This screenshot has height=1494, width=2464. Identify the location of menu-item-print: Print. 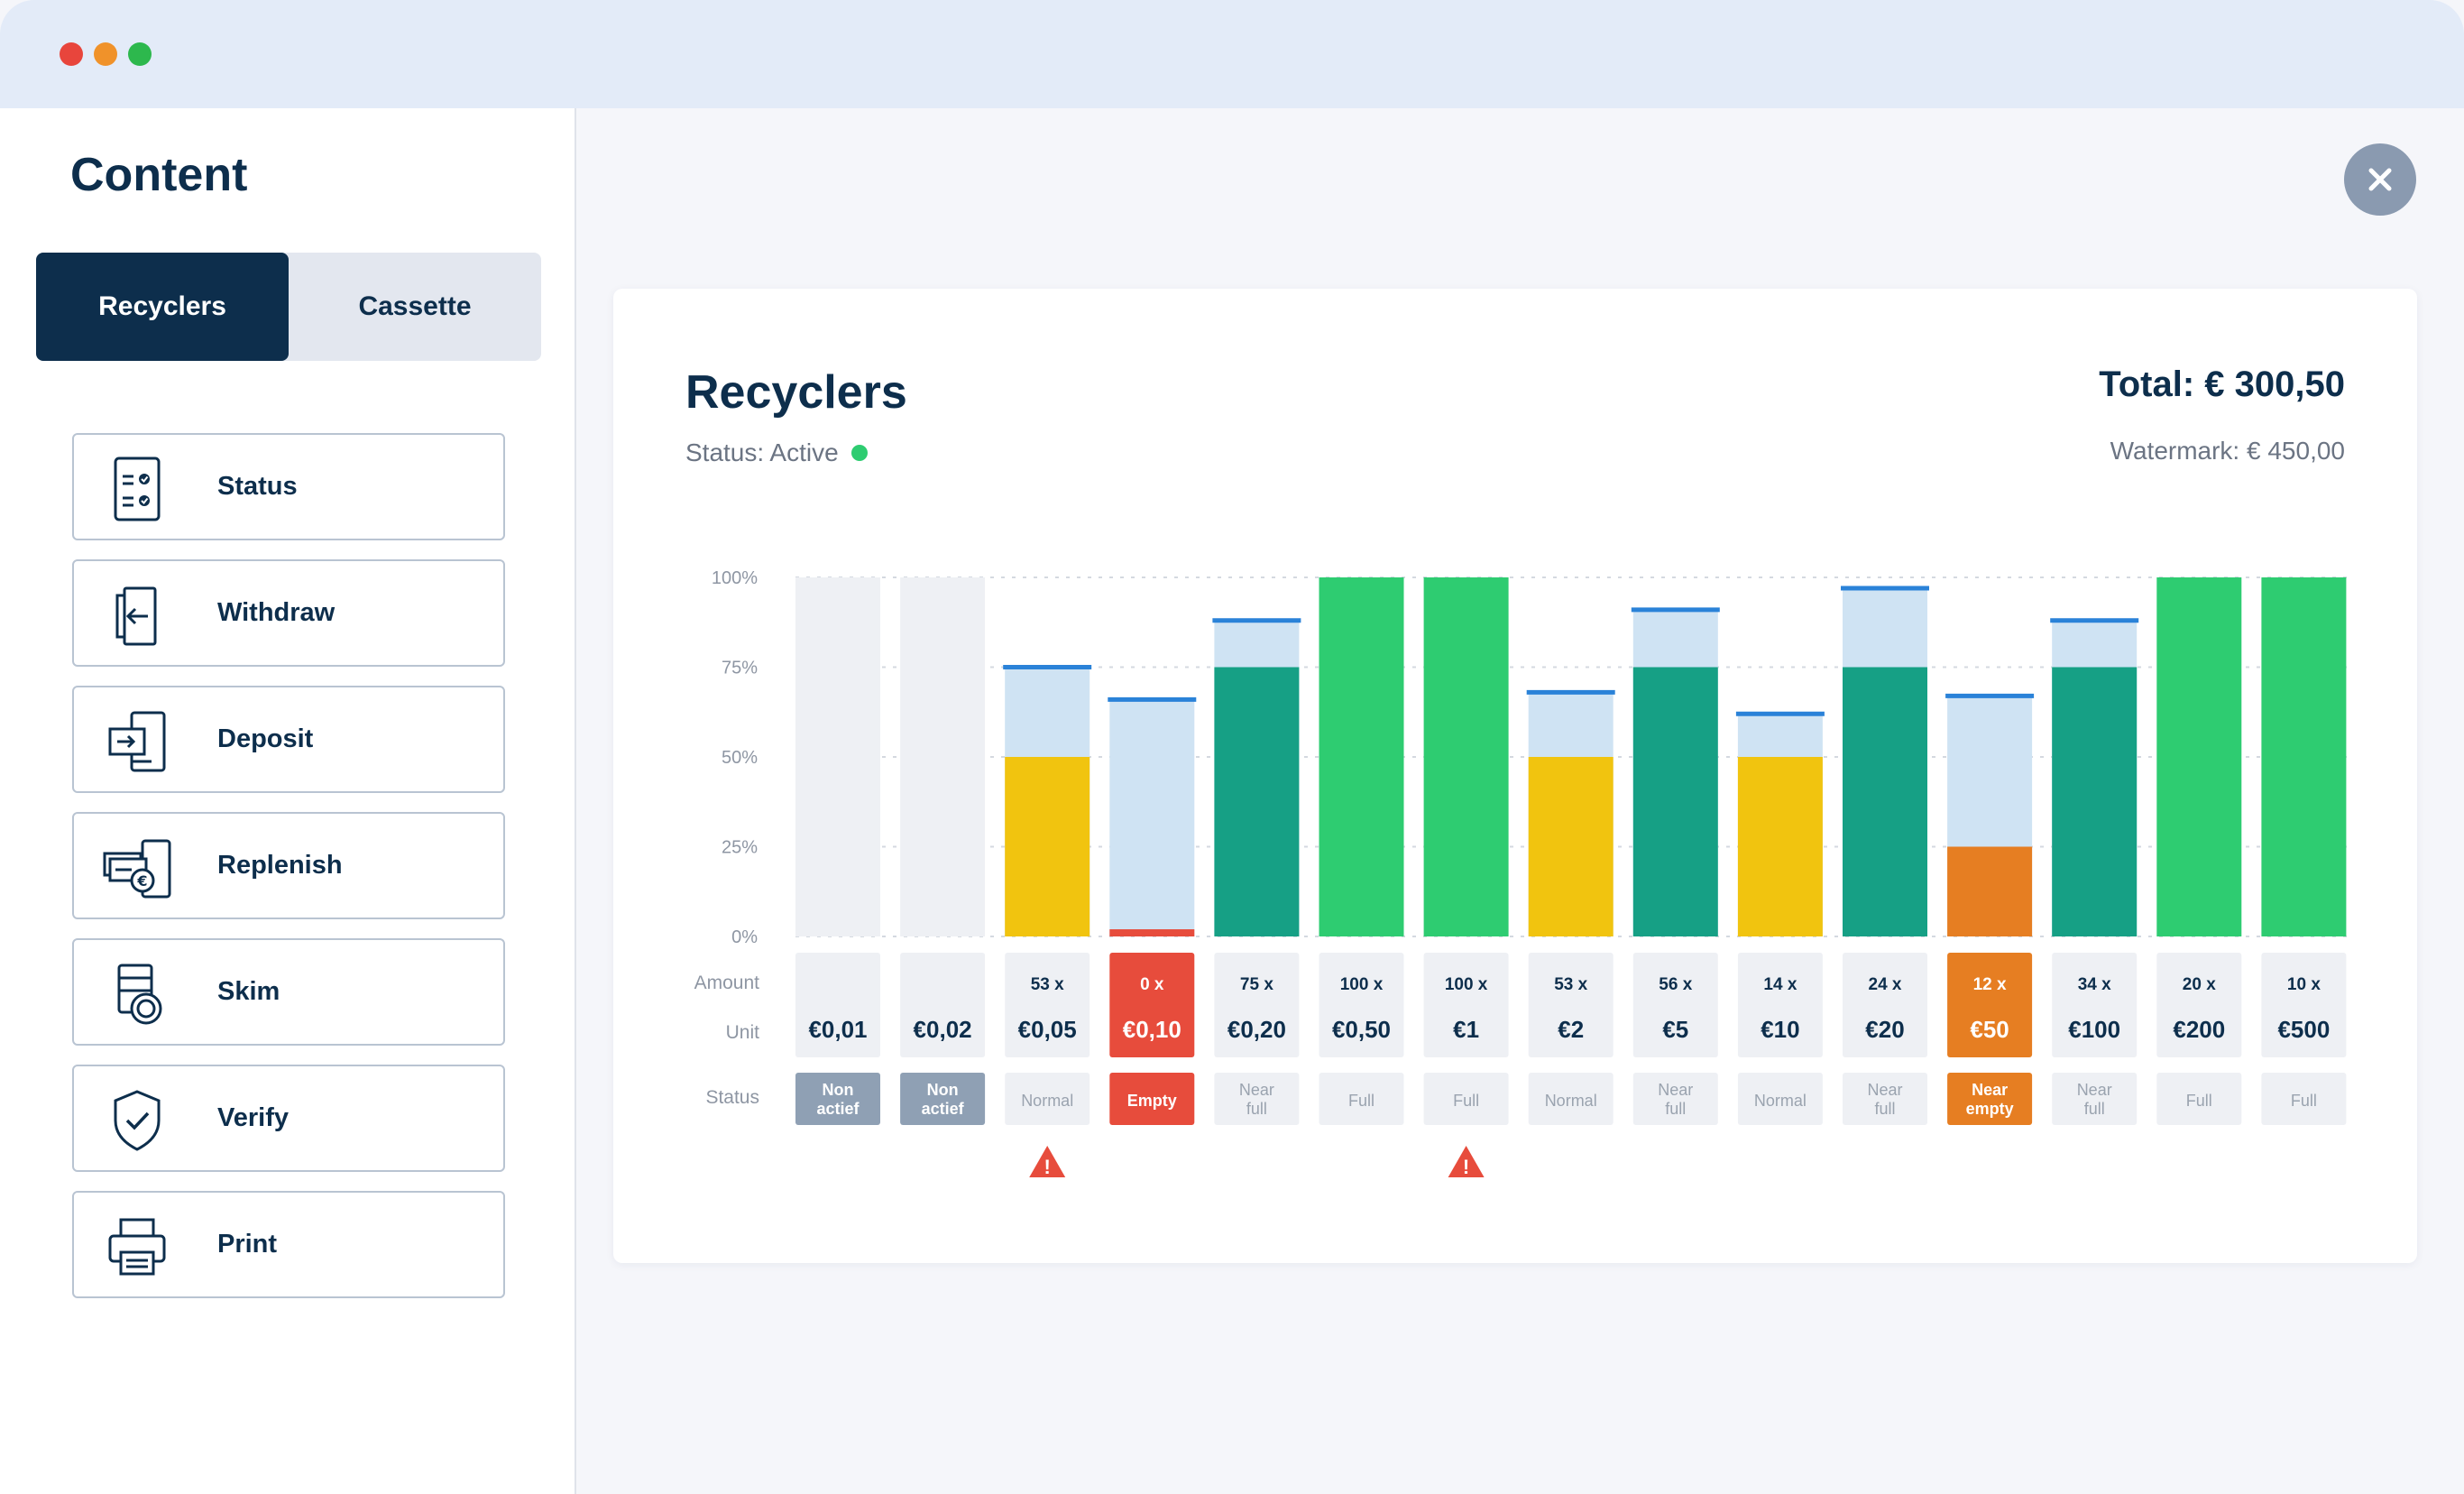
(289, 1244).